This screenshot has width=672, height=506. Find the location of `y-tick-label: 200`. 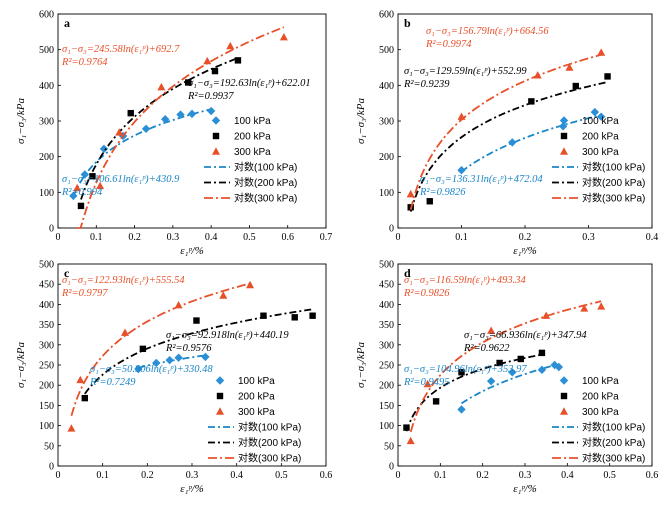

y-tick-label: 200 is located at coordinates (46, 157).